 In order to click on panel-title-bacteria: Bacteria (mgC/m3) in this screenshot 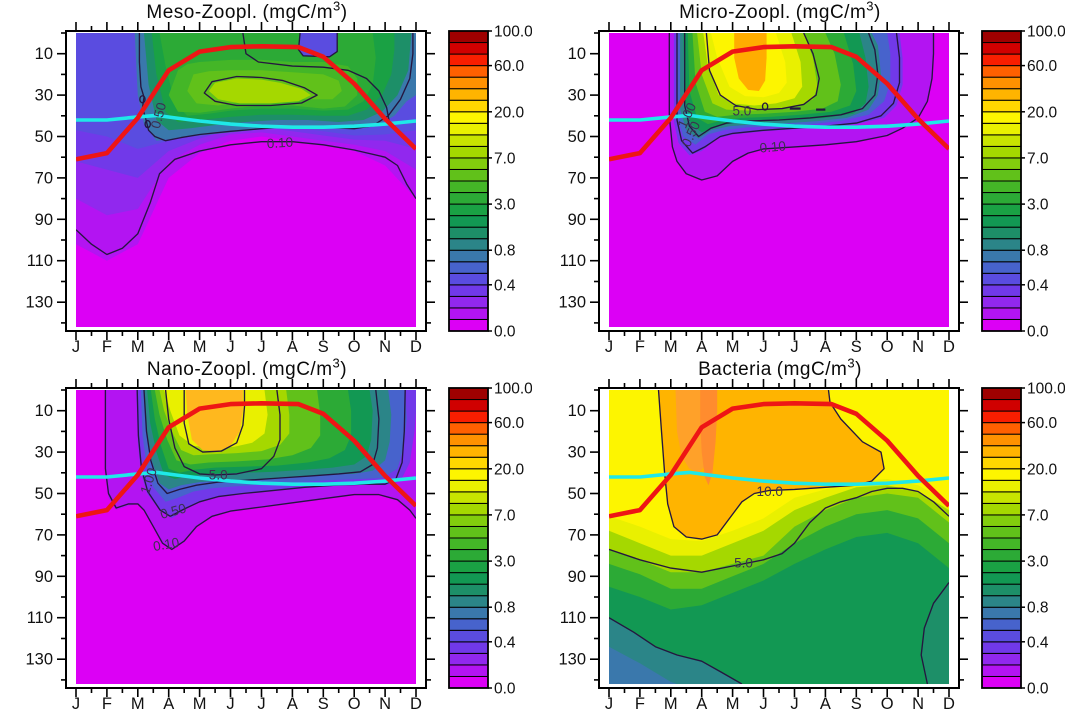, I will do `click(780, 368)`.